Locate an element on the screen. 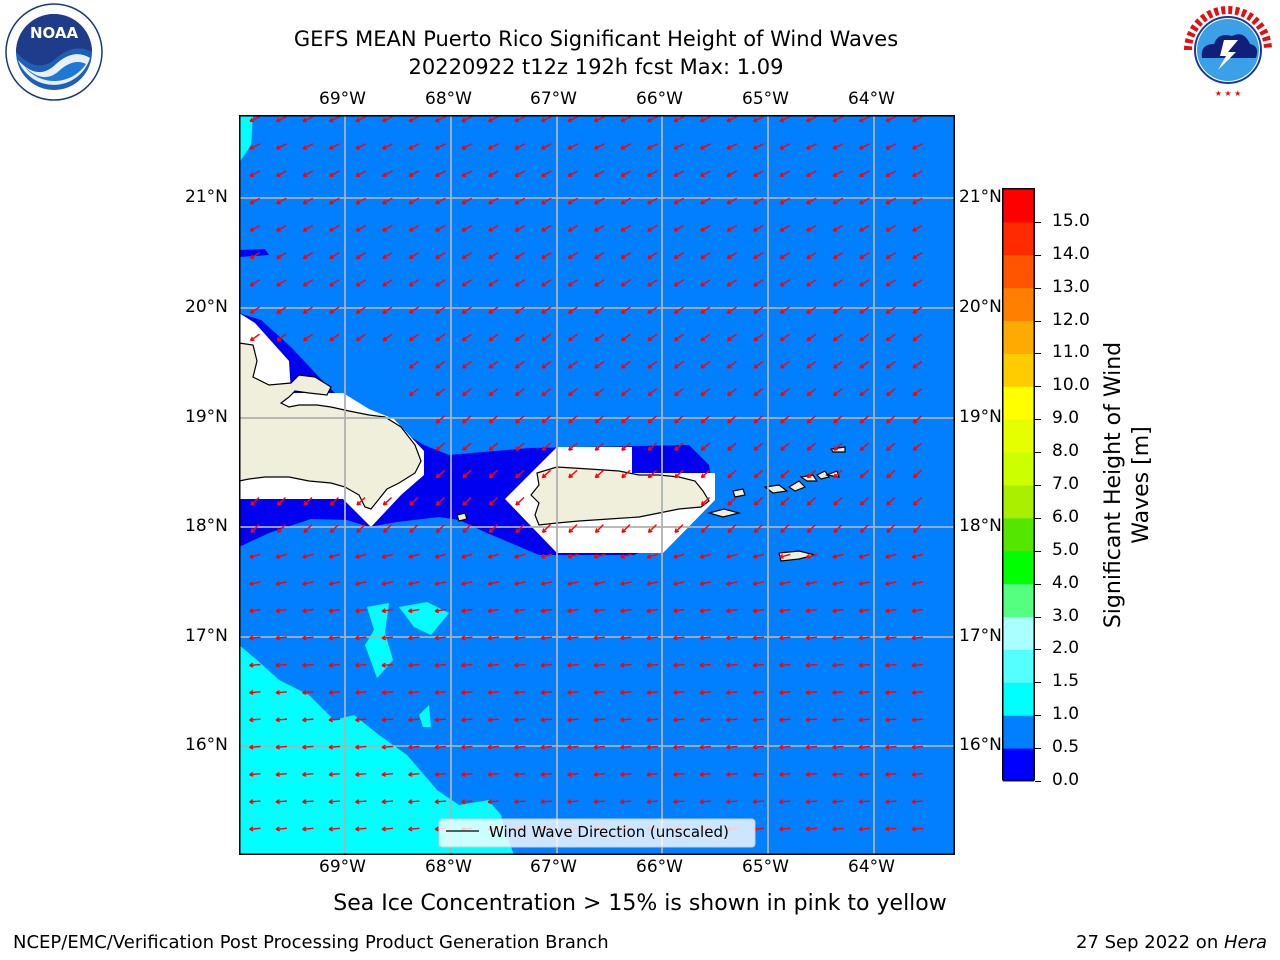  lat-label-right-6: 16°N is located at coordinates (980, 745).